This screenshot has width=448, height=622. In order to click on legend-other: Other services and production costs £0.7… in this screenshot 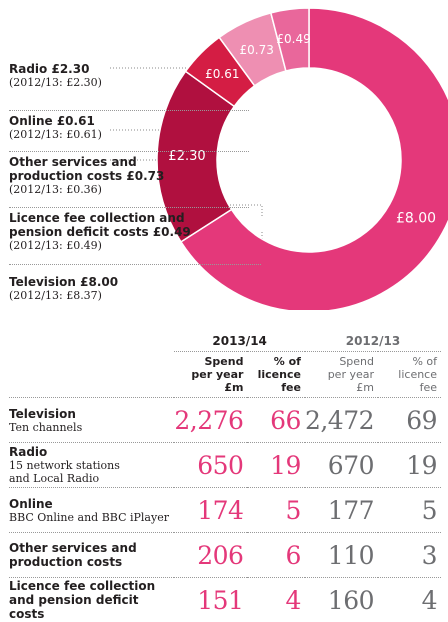, I will do `click(129, 173)`.